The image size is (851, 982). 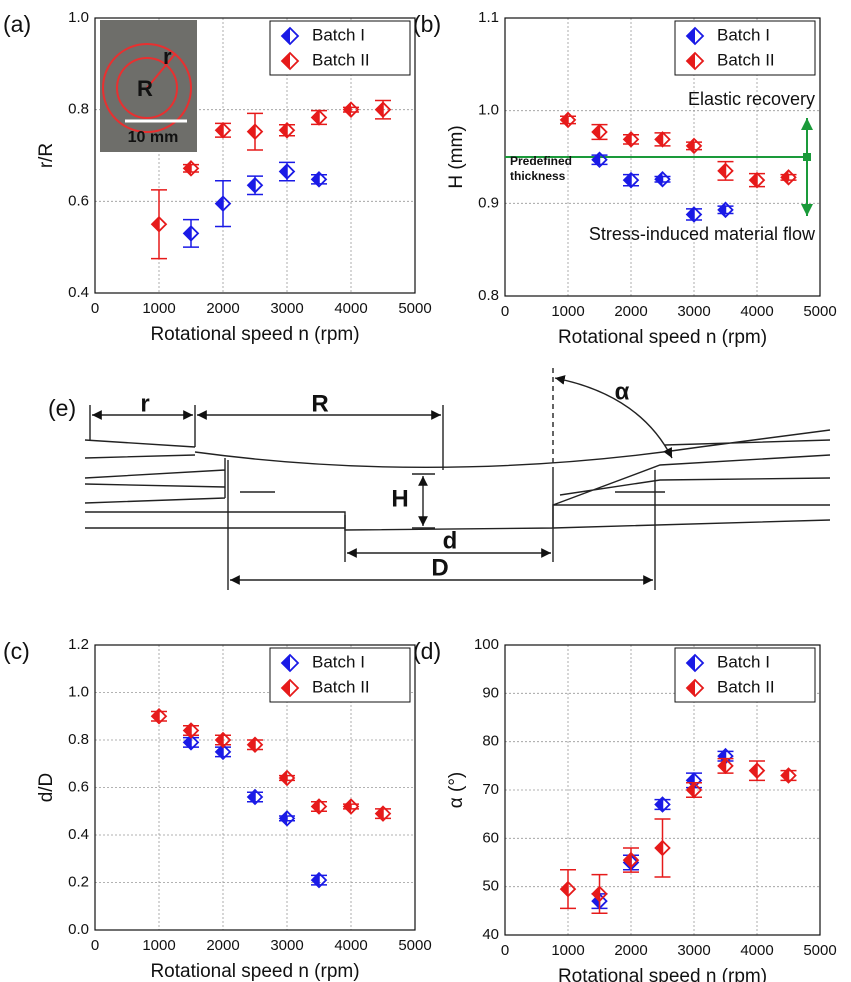 What do you see at coordinates (450, 540) in the screenshot?
I see `dim-label: d` at bounding box center [450, 540].